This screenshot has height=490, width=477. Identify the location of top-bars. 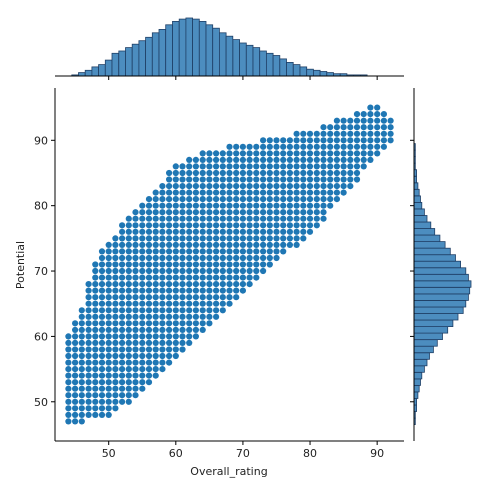
(219, 47).